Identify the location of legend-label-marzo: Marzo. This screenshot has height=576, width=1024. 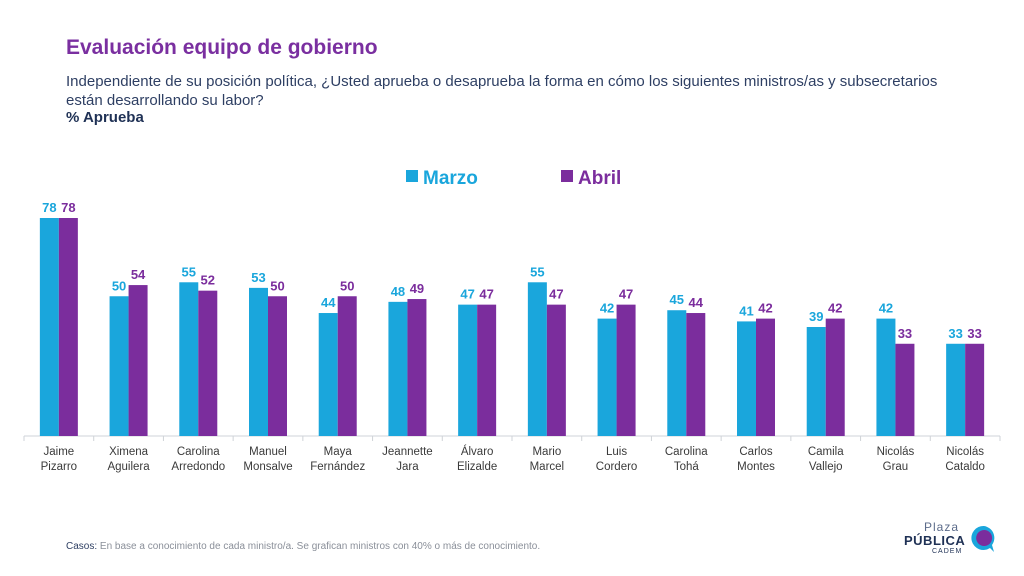
(450, 178).